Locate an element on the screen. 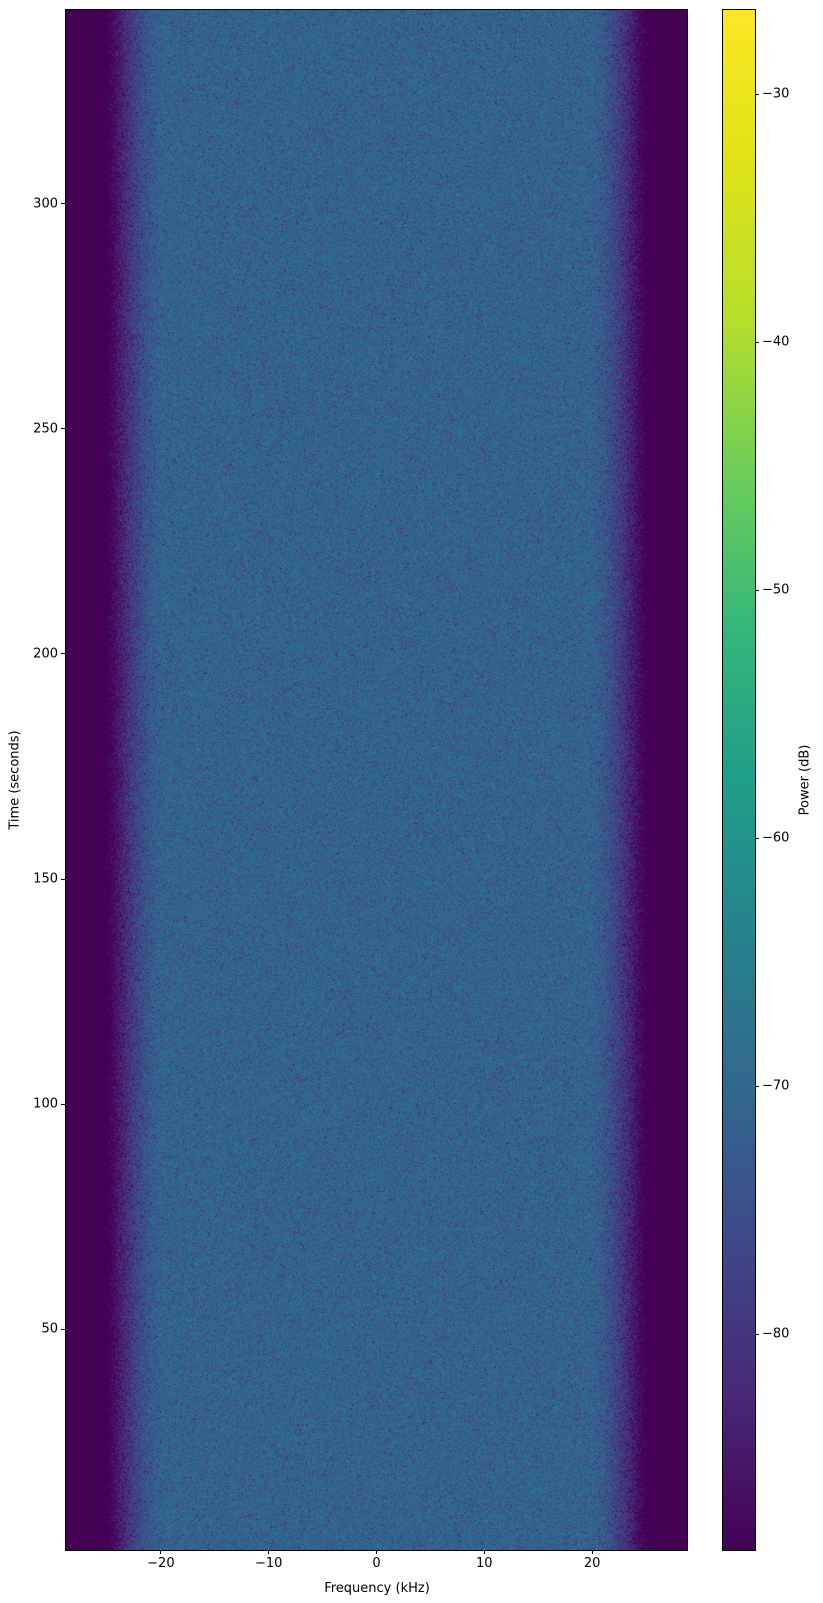 The width and height of the screenshot is (823, 1603). y-tick-label: 250 is located at coordinates (45, 429).